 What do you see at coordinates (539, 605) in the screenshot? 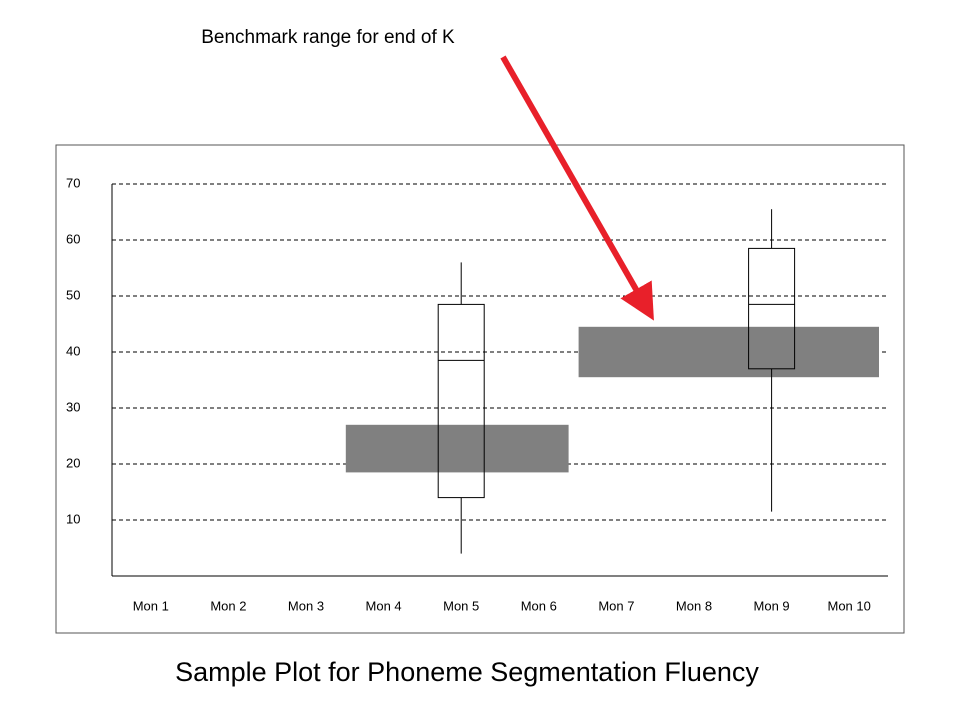
I see `x-tick-label: Mon 6` at bounding box center [539, 605].